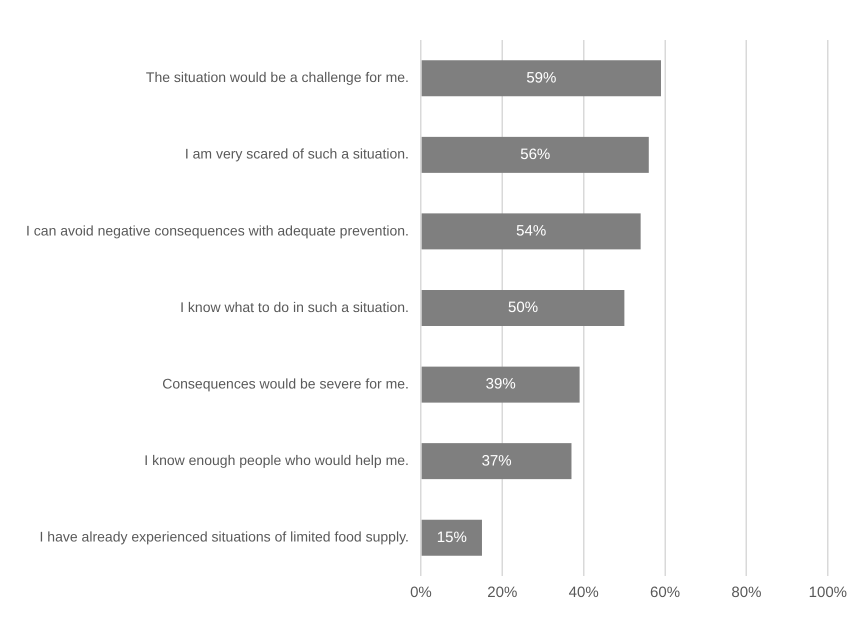  Describe the element at coordinates (665, 593) in the screenshot. I see `x-tick-label: 60%` at that location.